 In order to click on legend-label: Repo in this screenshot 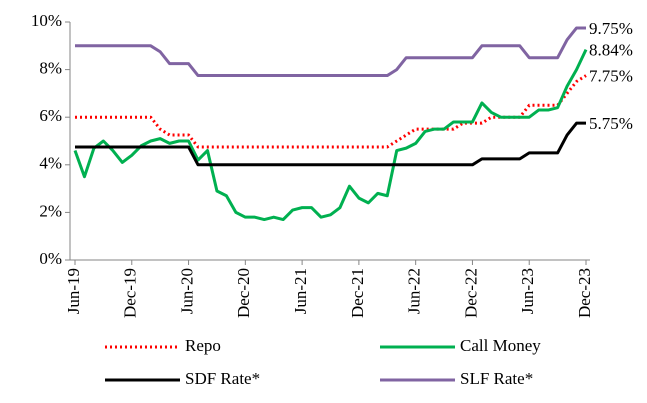, I will do `click(203, 345)`.